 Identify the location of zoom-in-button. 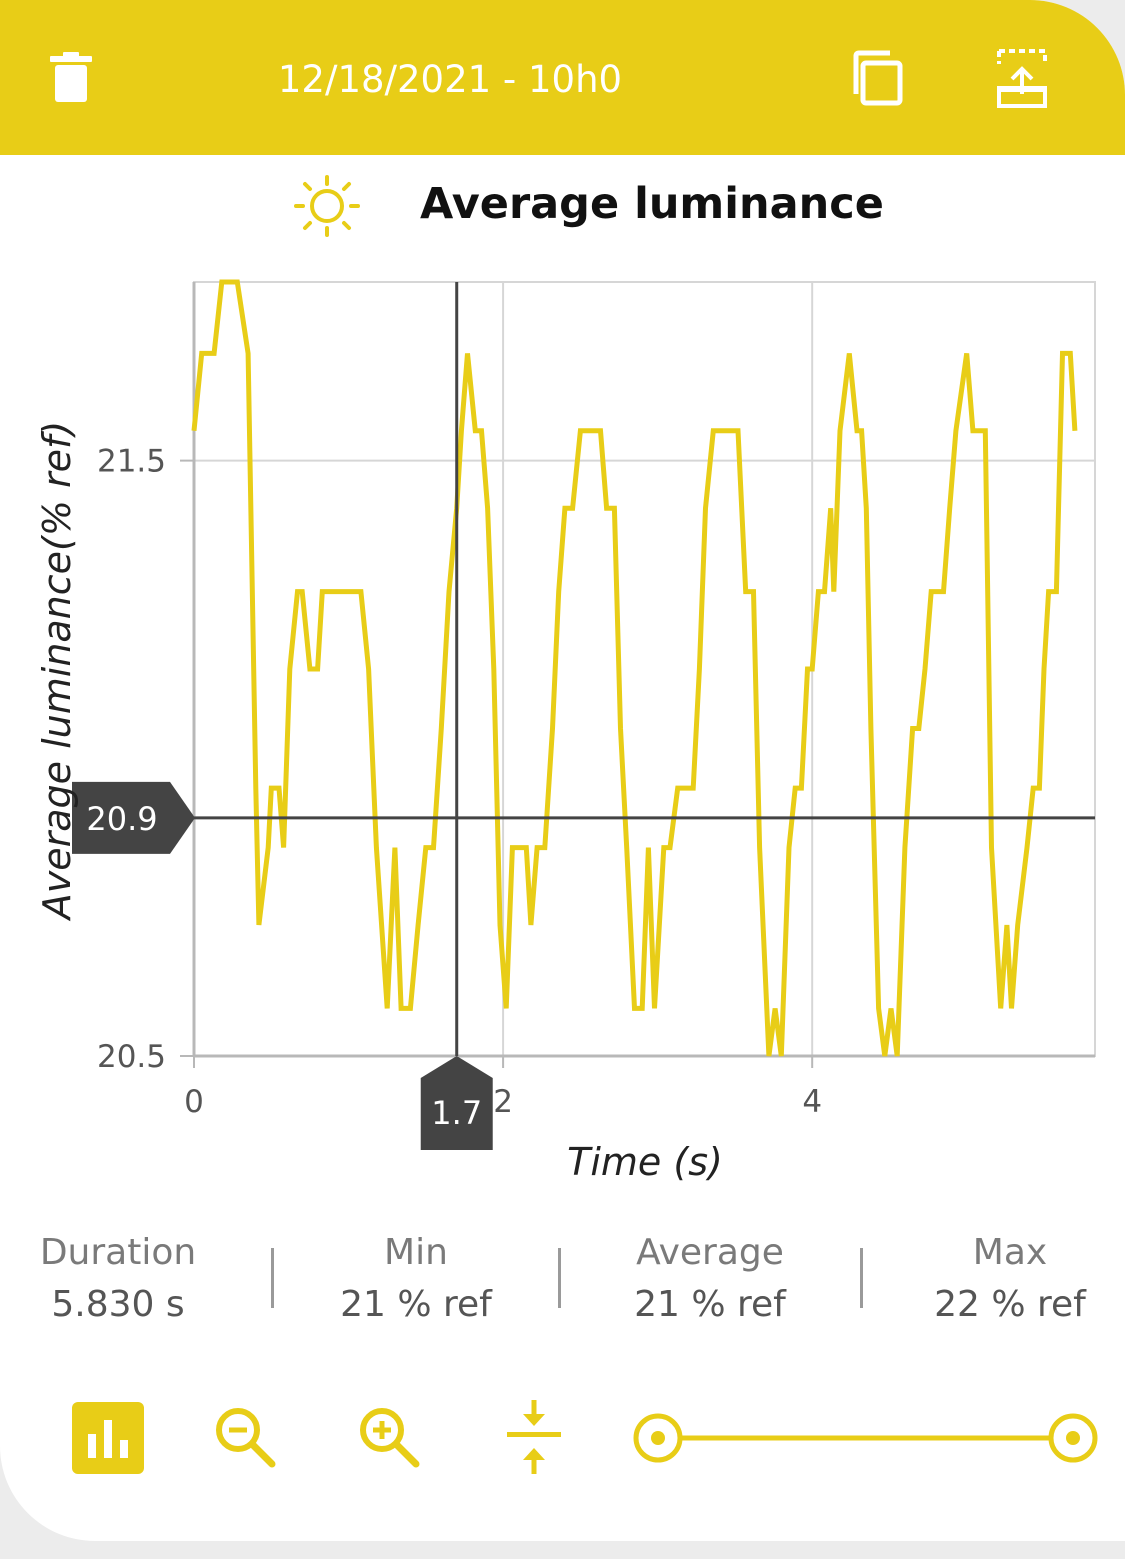
(389, 1437).